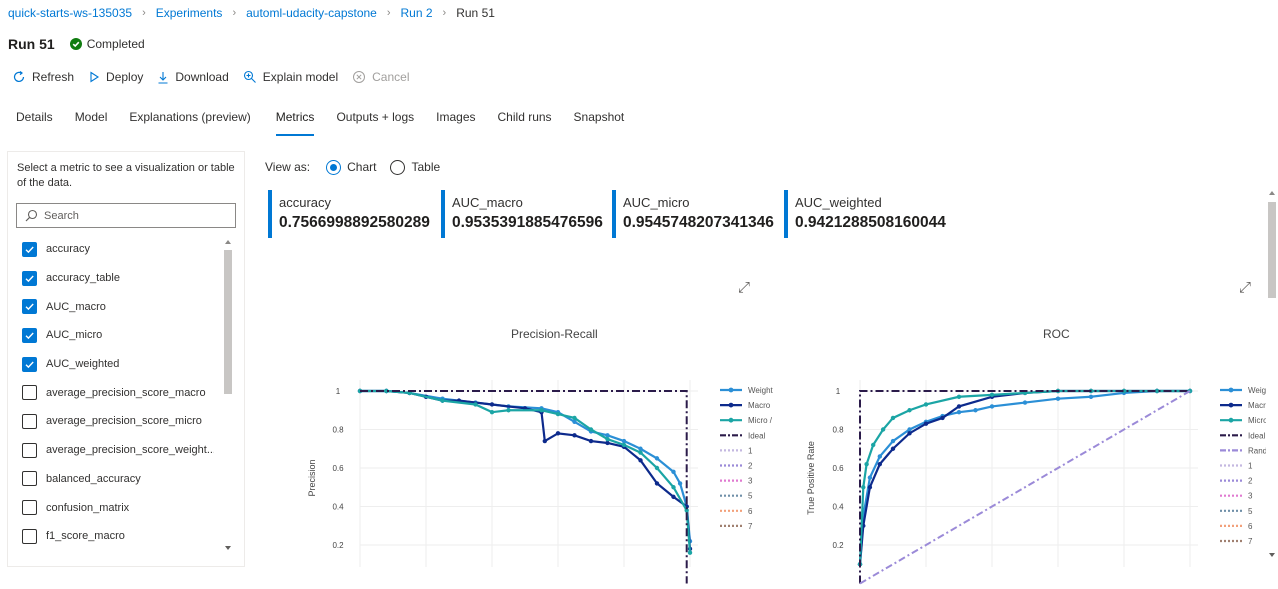  What do you see at coordinates (43, 77) in the screenshot?
I see `refresh-button: Refresh` at bounding box center [43, 77].